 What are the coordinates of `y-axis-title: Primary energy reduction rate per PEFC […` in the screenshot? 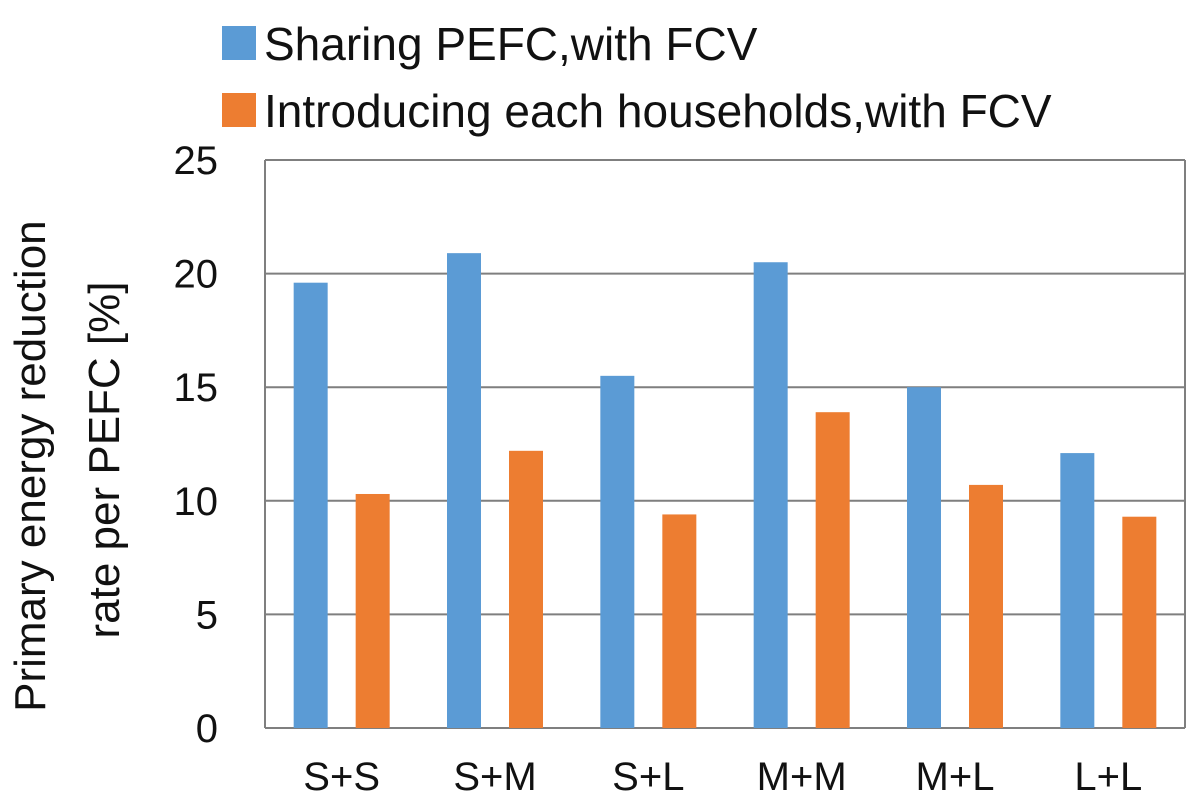 It's located at (67, 460).